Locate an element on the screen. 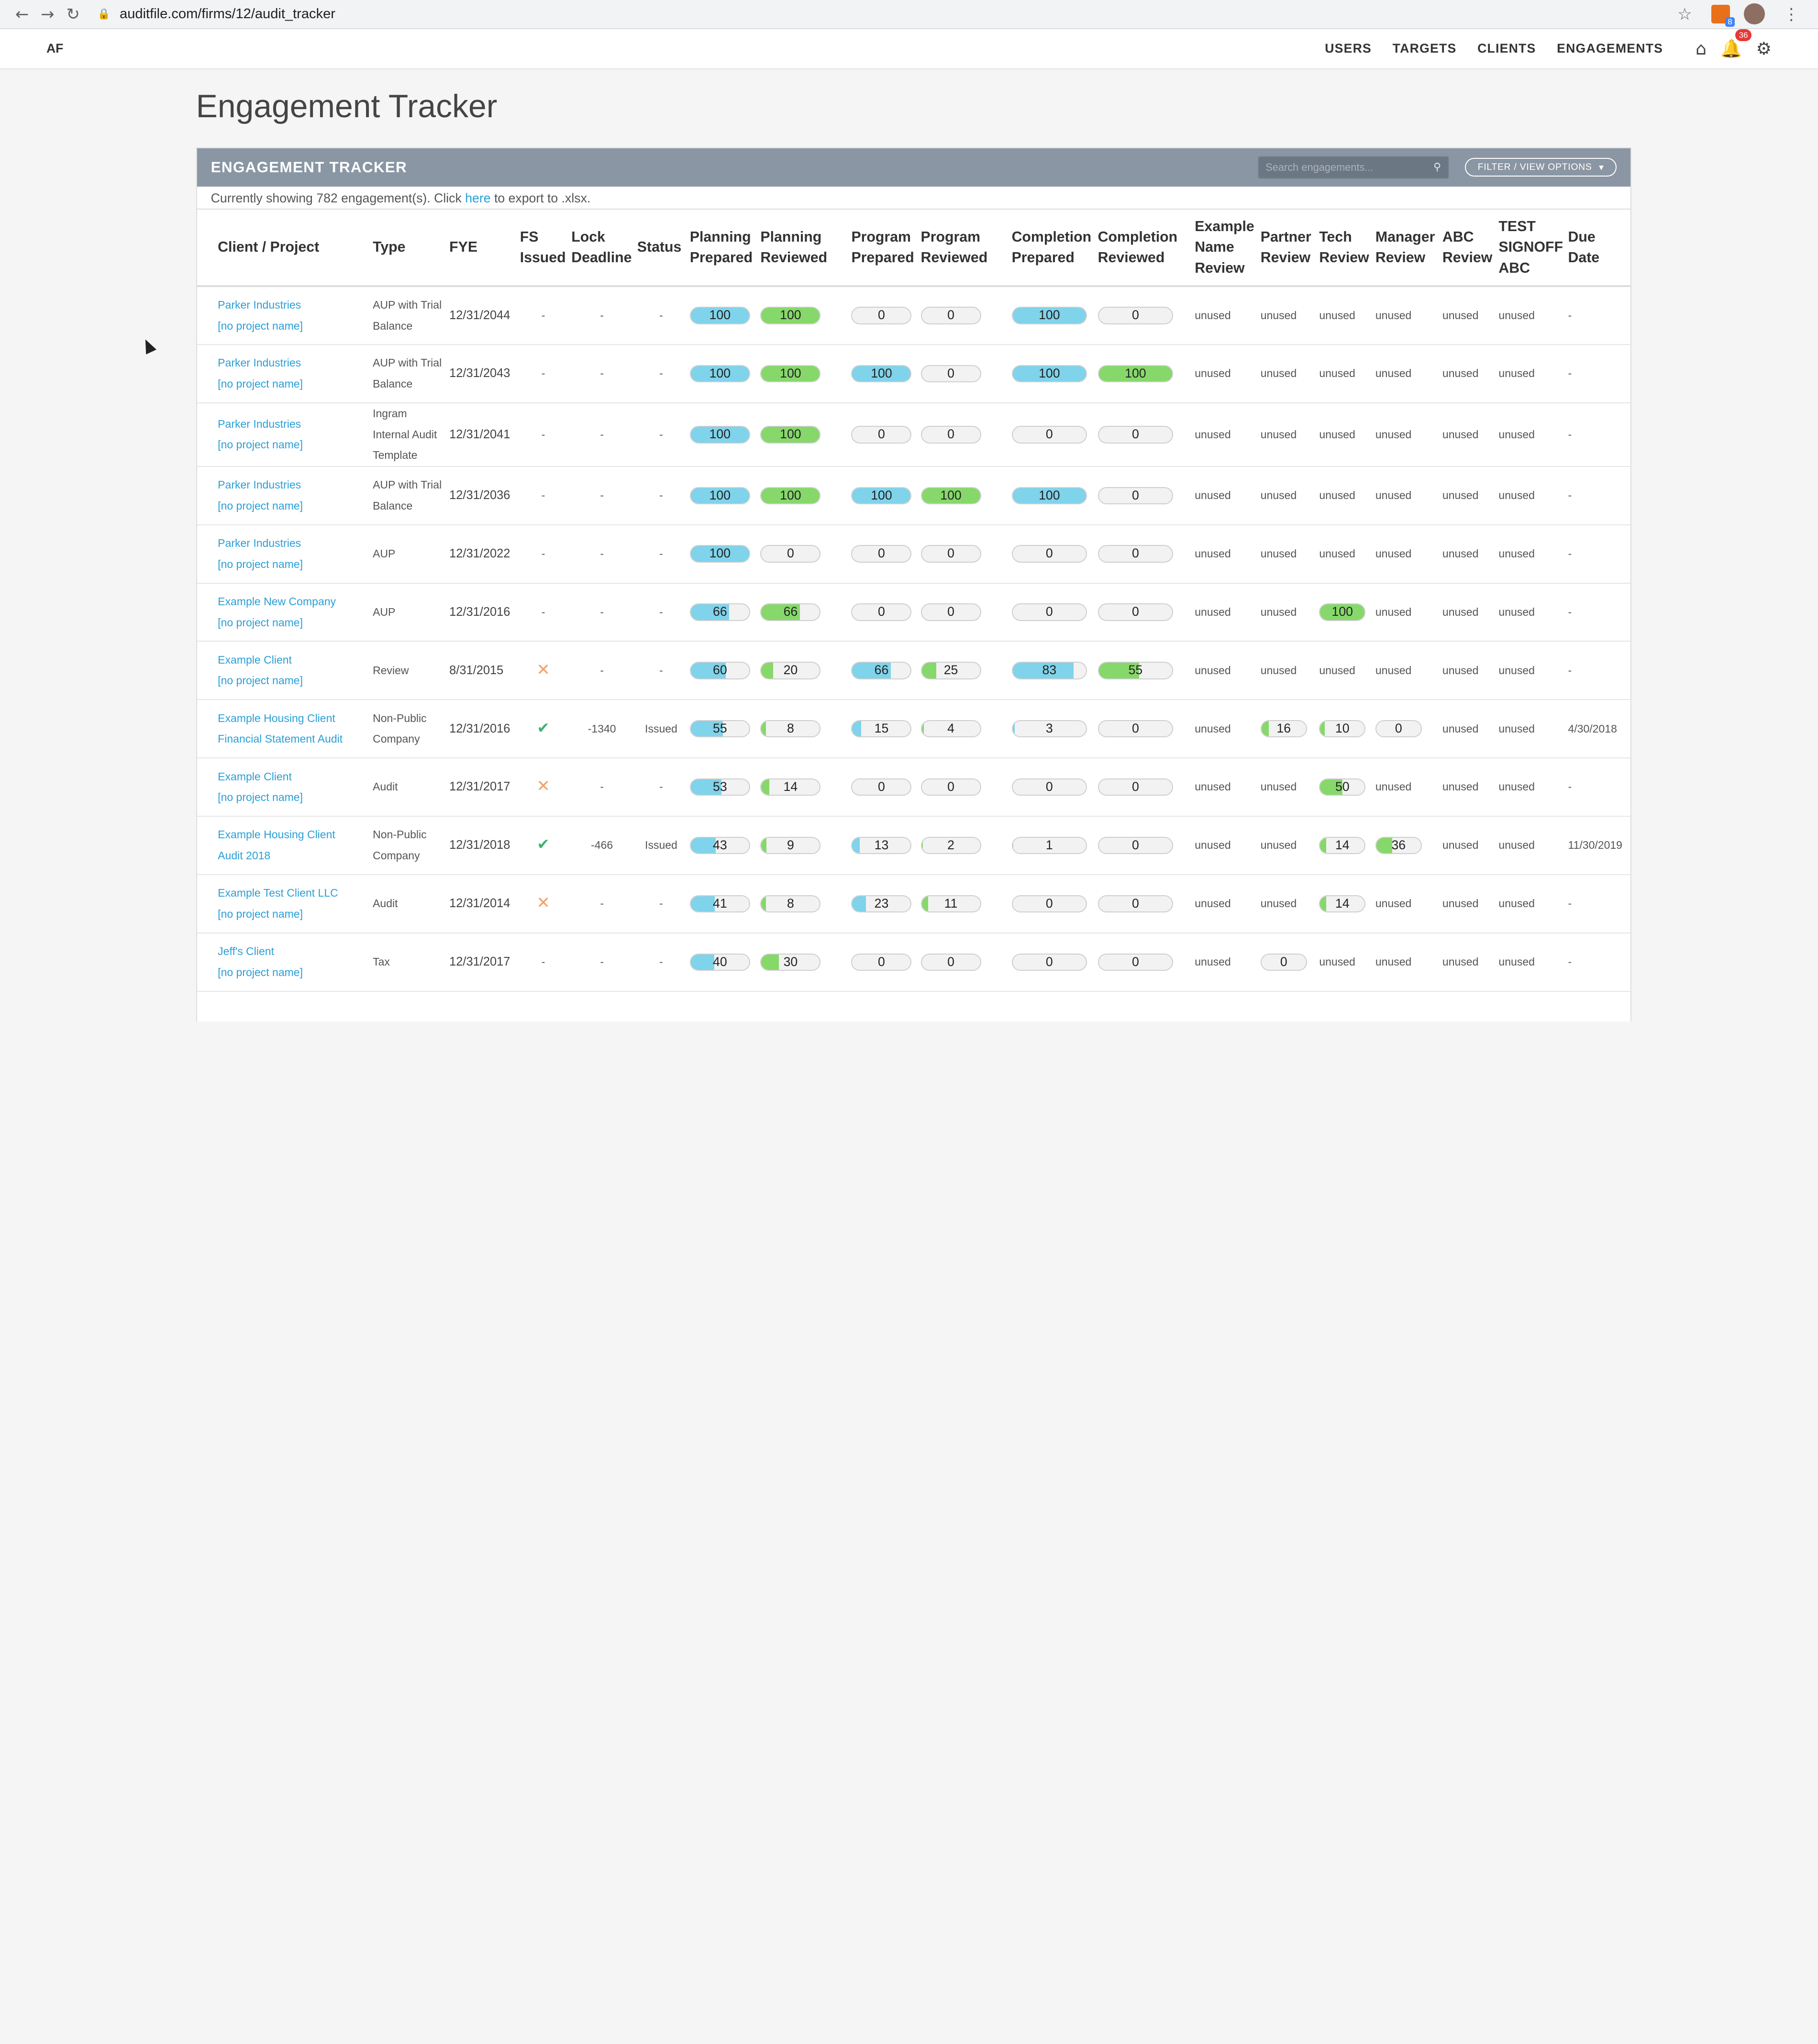  menu-icon: ⋮ is located at coordinates (1791, 13).